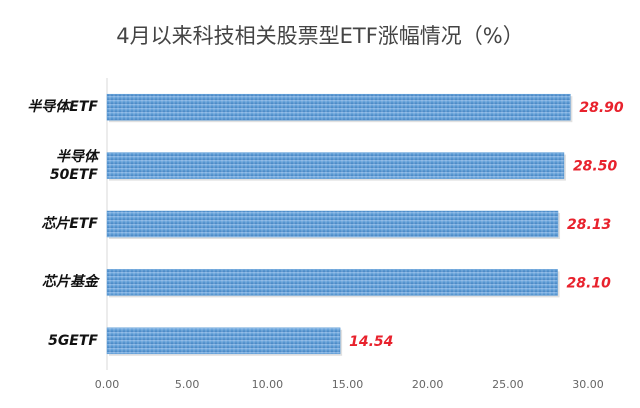 The height and width of the screenshot is (408, 640). I want to click on y-tick-label: 半导体 50ETF, so click(73, 165).